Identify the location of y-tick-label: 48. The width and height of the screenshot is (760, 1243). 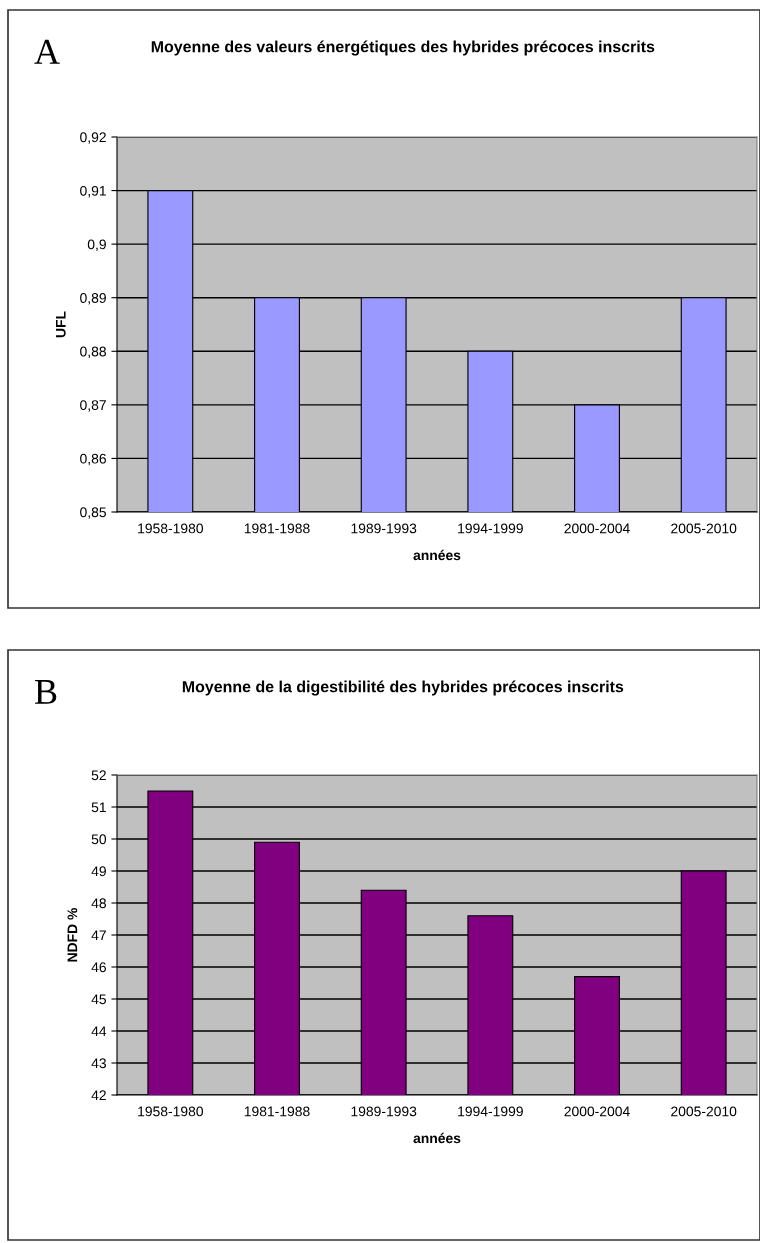
(98, 903).